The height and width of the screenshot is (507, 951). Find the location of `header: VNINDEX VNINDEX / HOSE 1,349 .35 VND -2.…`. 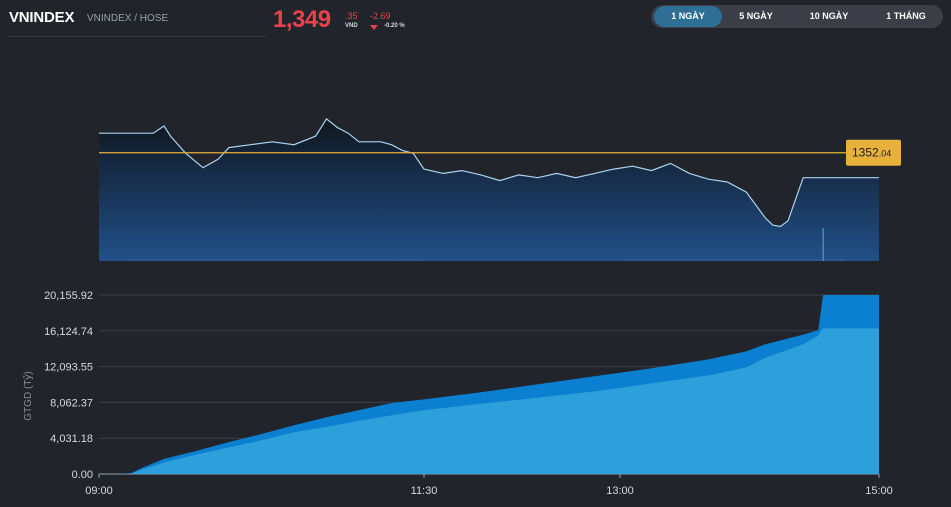

header: VNINDEX VNINDEX / HOSE 1,349 .35 VND -2.… is located at coordinates (475, 20).